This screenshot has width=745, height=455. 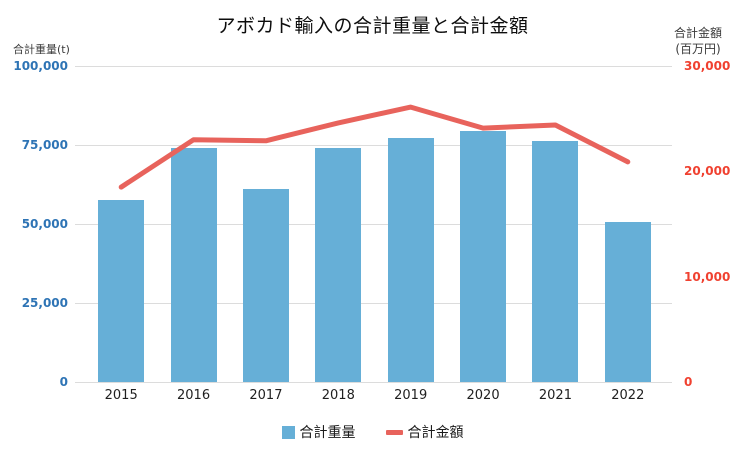 What do you see at coordinates (288, 432) in the screenshot?
I see `bar-series-swatch-square-icon` at bounding box center [288, 432].